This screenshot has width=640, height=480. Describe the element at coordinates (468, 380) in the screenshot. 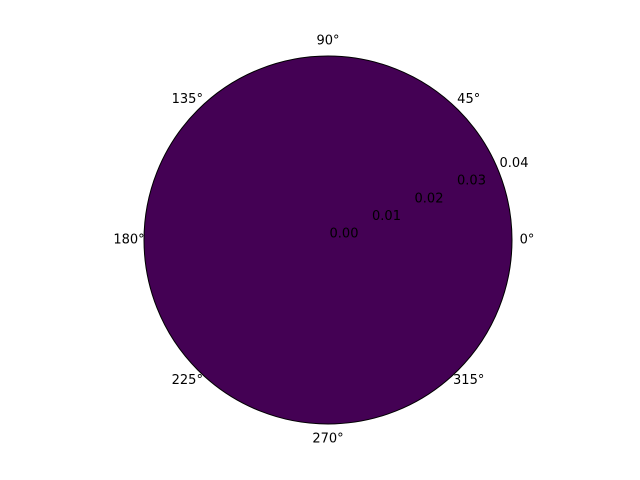

I see `theta-tick-label: 315°` at that location.